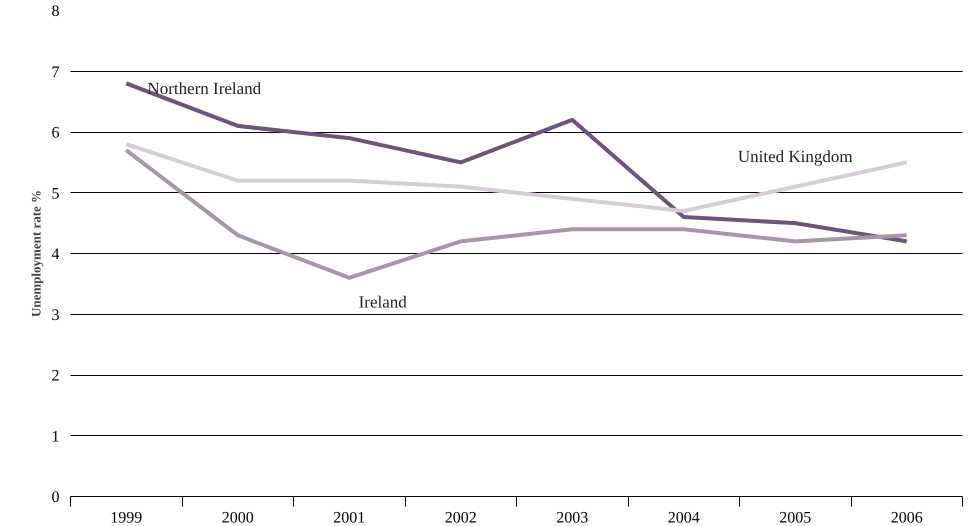  Describe the element at coordinates (56, 133) in the screenshot. I see `y-tick-label: 6` at that location.